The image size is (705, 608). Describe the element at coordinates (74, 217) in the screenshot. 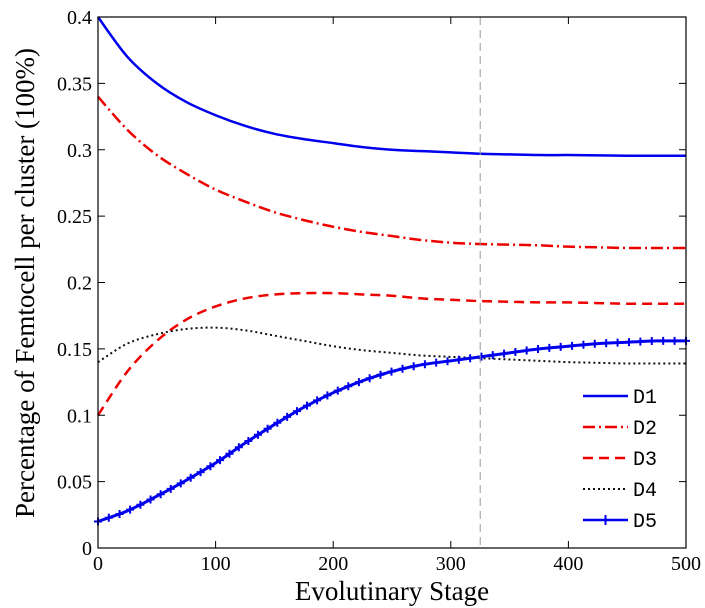

I see `y-tick-label: 0.25` at that location.